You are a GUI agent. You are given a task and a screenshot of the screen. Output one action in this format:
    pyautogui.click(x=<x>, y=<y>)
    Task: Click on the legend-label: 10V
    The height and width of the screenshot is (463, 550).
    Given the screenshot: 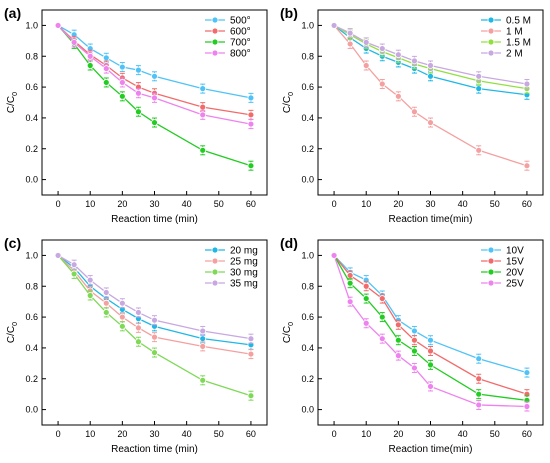 What is the action you would take?
    pyautogui.click(x=515, y=251)
    